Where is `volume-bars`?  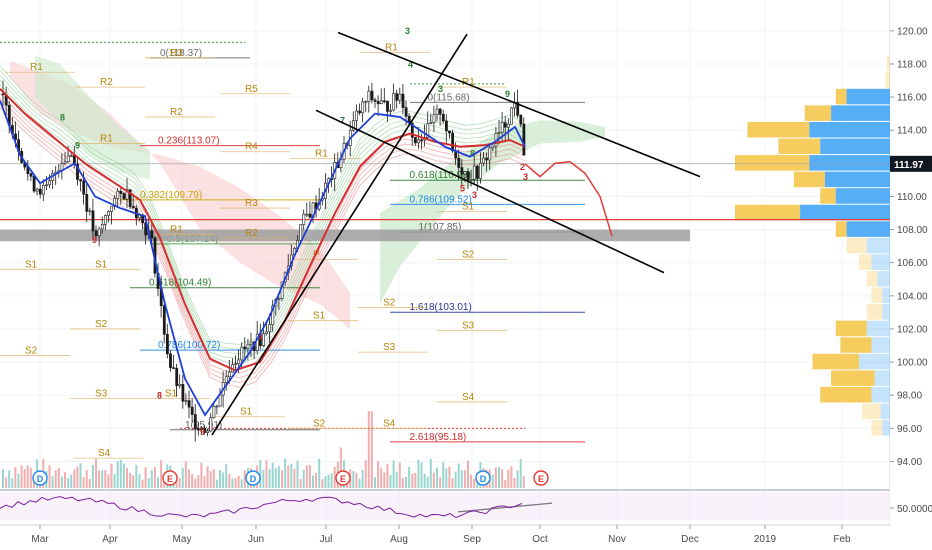
volume-bars is located at coordinates (263, 449).